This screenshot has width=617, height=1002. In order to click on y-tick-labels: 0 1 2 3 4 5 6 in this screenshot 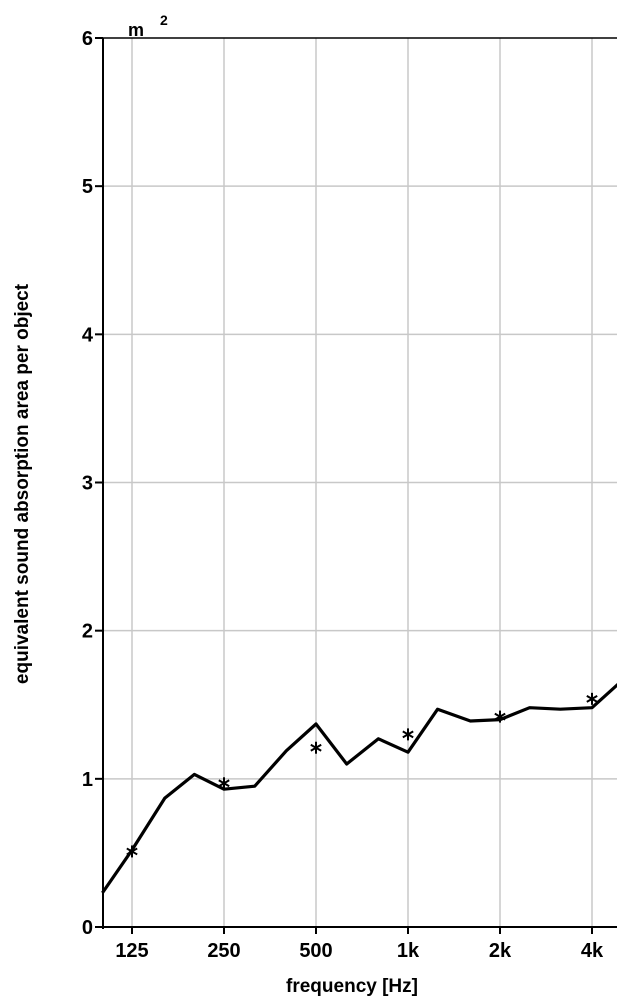, I will do `click(88, 483)`.